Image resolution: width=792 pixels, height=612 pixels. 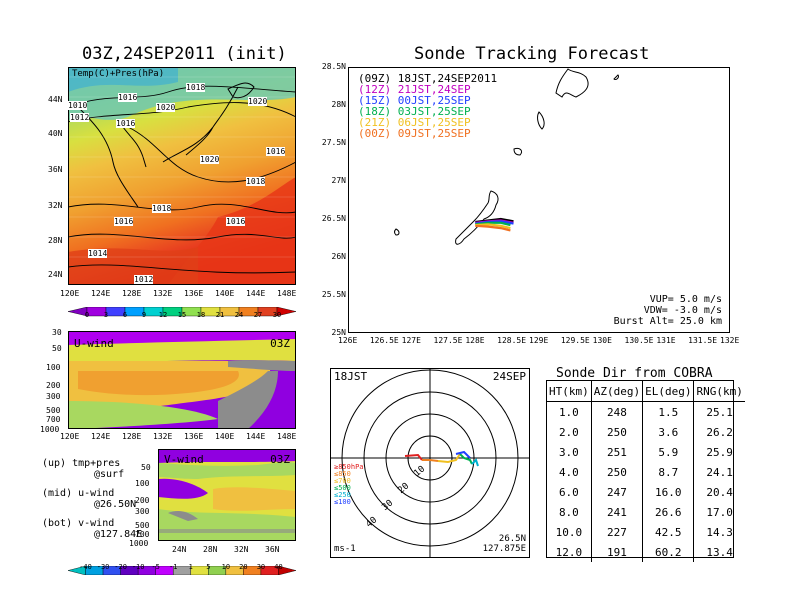 I want to click on p-tick: 30, so click(x=57, y=332).